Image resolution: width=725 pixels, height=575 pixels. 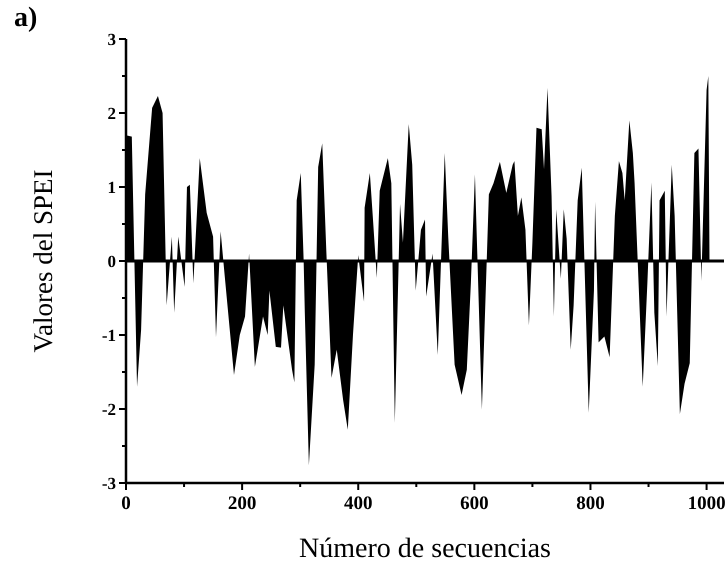 What do you see at coordinates (126, 503) in the screenshot?
I see `x-tick-label: 0` at bounding box center [126, 503].